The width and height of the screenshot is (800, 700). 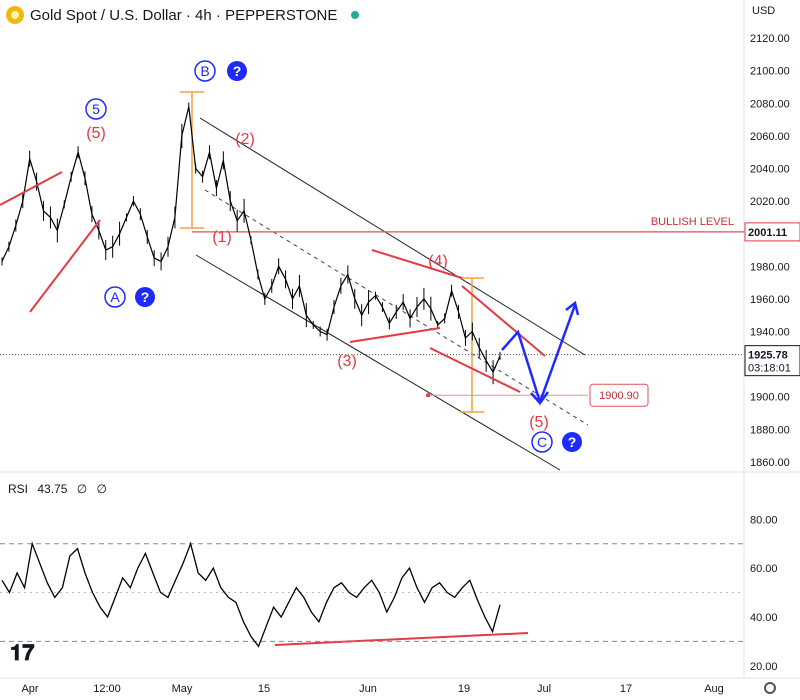 I want to click on wave-line-b, so click(x=65, y=266).